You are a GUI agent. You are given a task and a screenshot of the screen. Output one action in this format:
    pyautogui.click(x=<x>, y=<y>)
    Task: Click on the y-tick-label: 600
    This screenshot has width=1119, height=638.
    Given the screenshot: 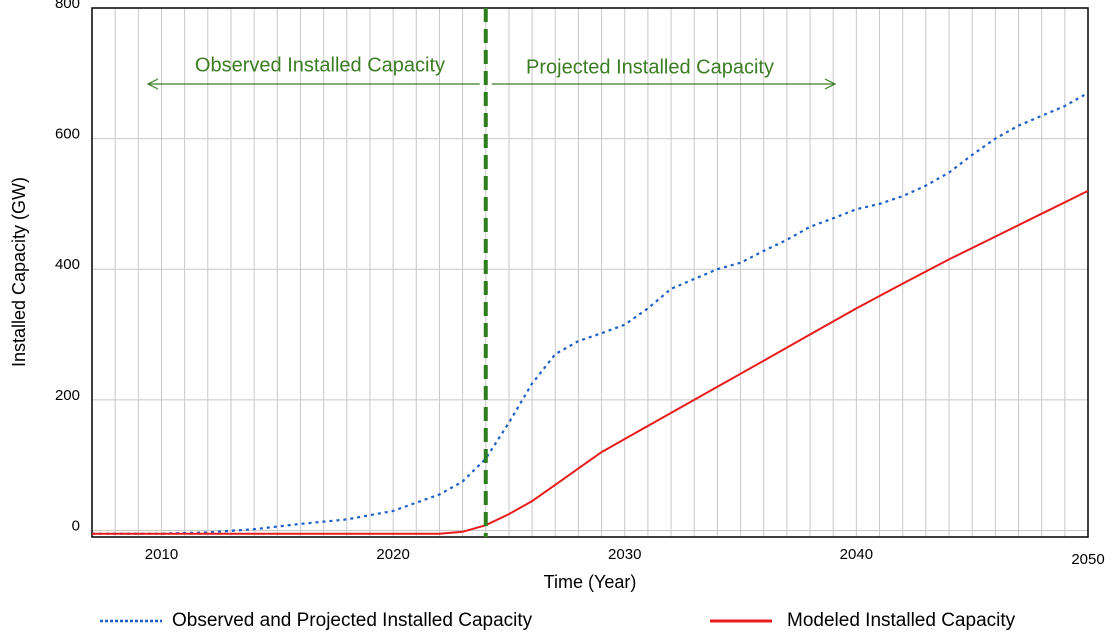 What is the action you would take?
    pyautogui.click(x=67, y=134)
    